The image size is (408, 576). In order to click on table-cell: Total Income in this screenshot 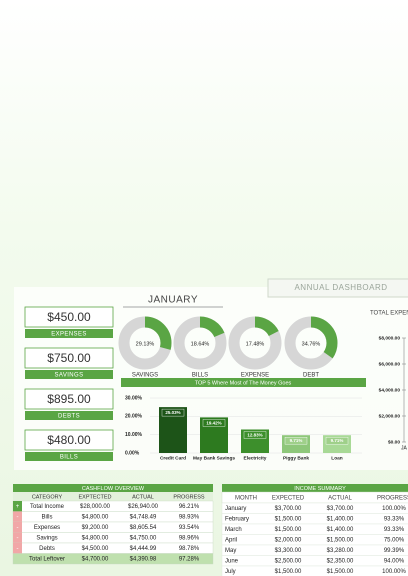, I will do `click(47, 507)`.